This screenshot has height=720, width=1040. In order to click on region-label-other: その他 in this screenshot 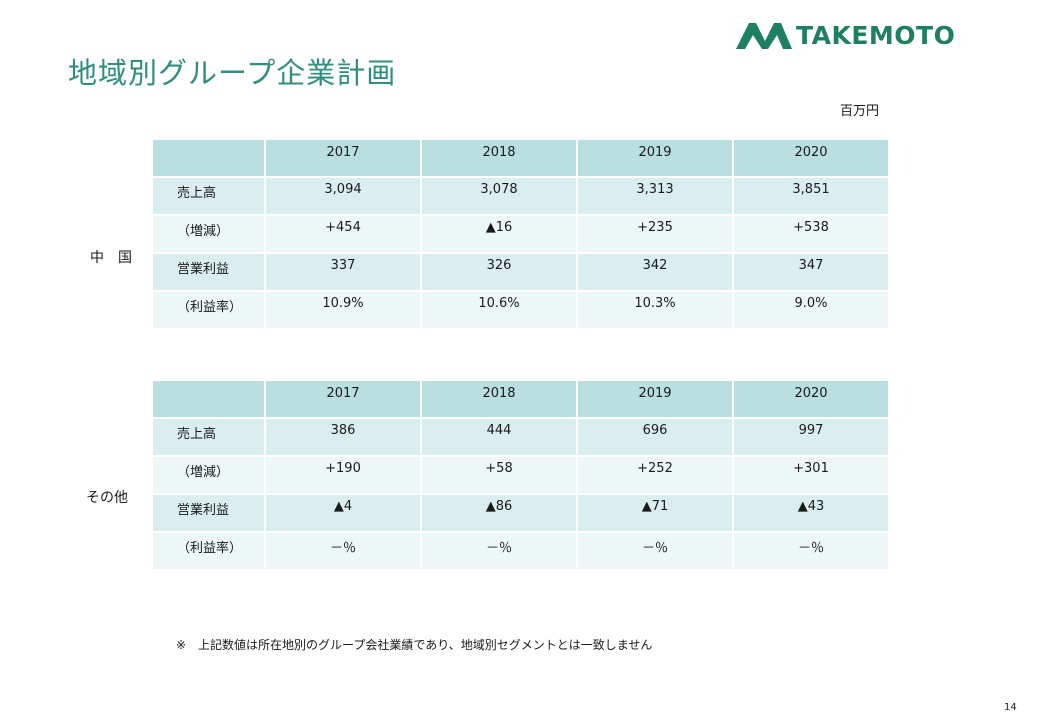, I will do `click(107, 498)`.